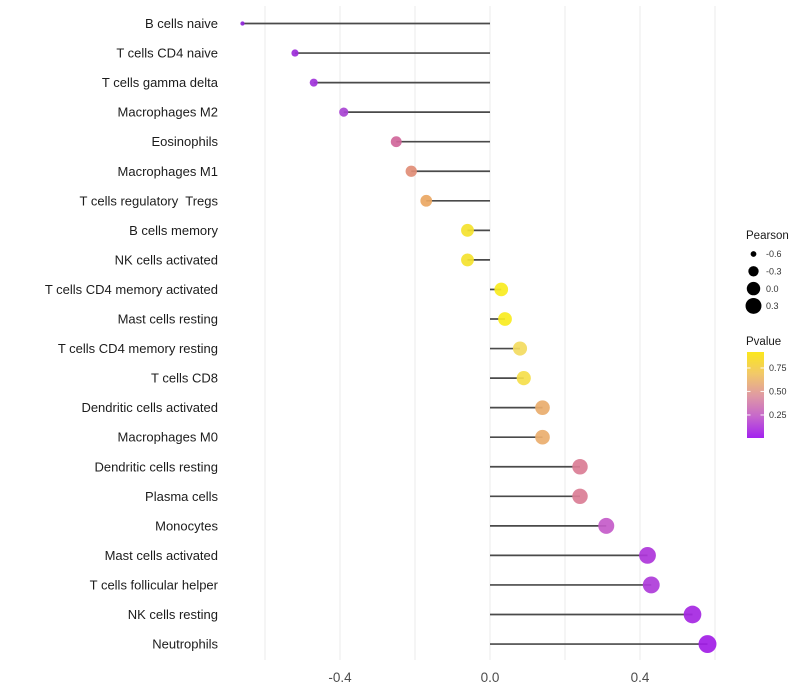  What do you see at coordinates (772, 289) in the screenshot?
I see `size-legend-label: 0.0` at bounding box center [772, 289].